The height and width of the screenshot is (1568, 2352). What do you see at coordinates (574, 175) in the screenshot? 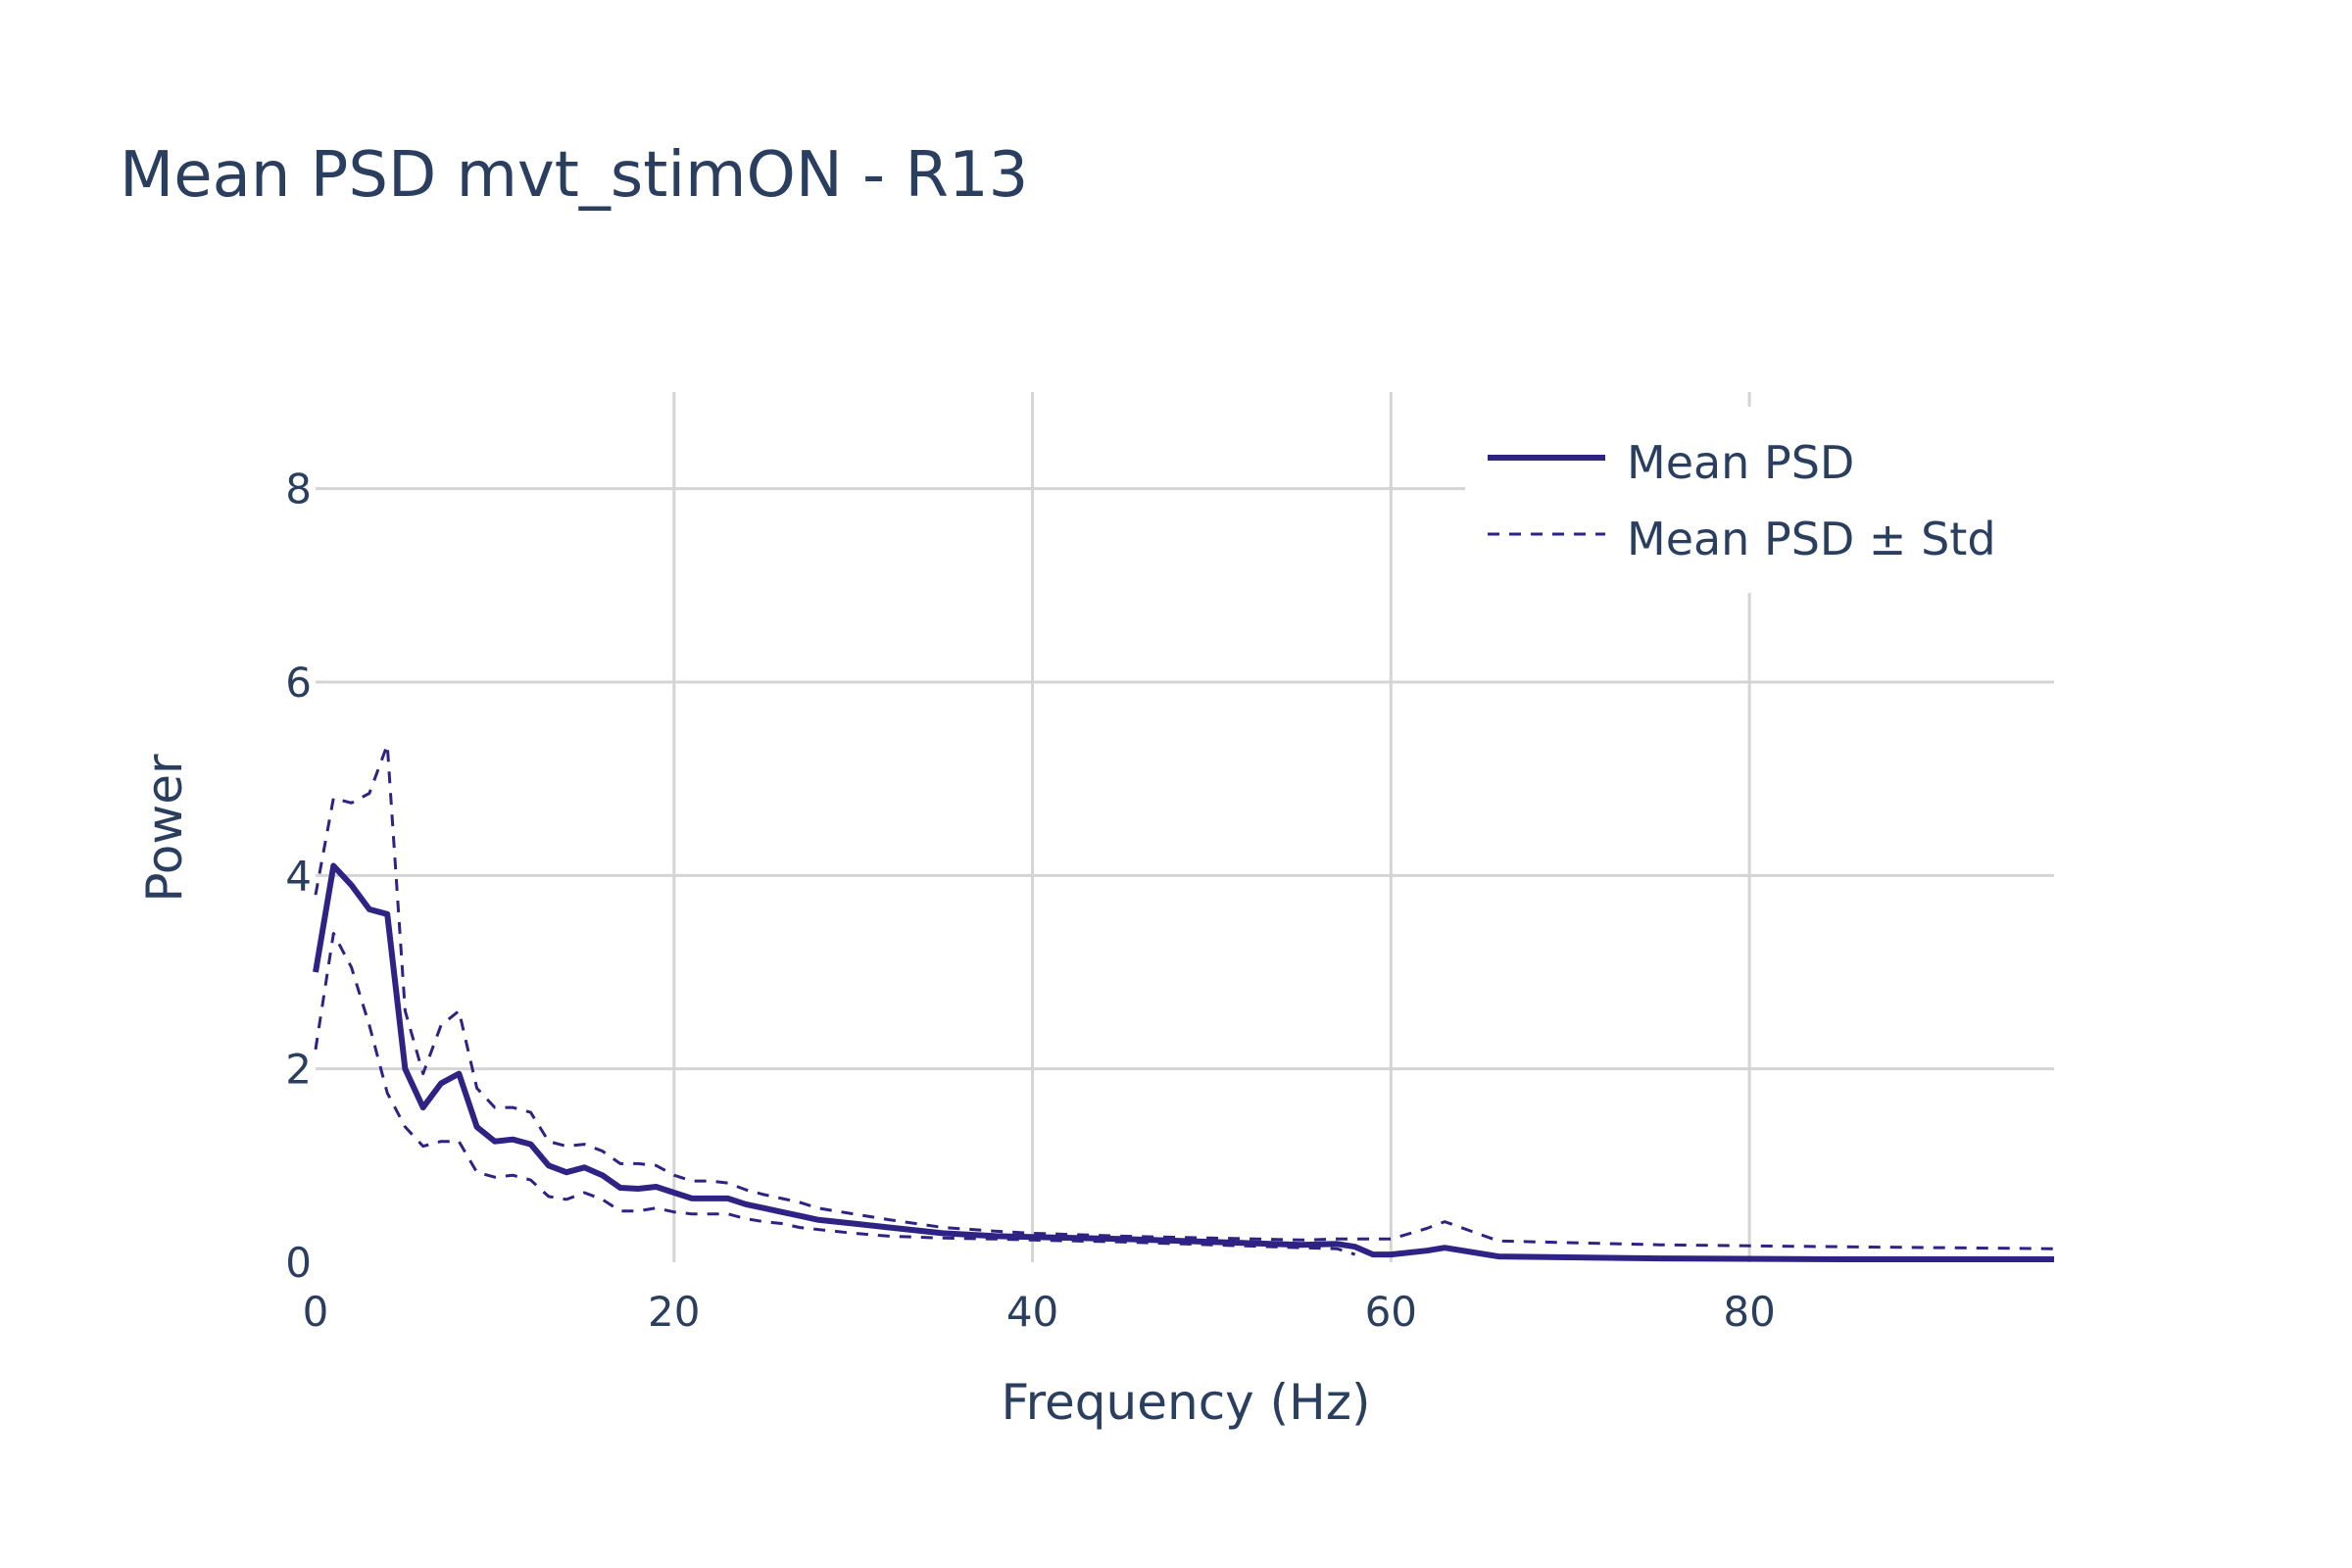
I see `chart-title: Mean PSD mvt_stimON - R13` at bounding box center [574, 175].